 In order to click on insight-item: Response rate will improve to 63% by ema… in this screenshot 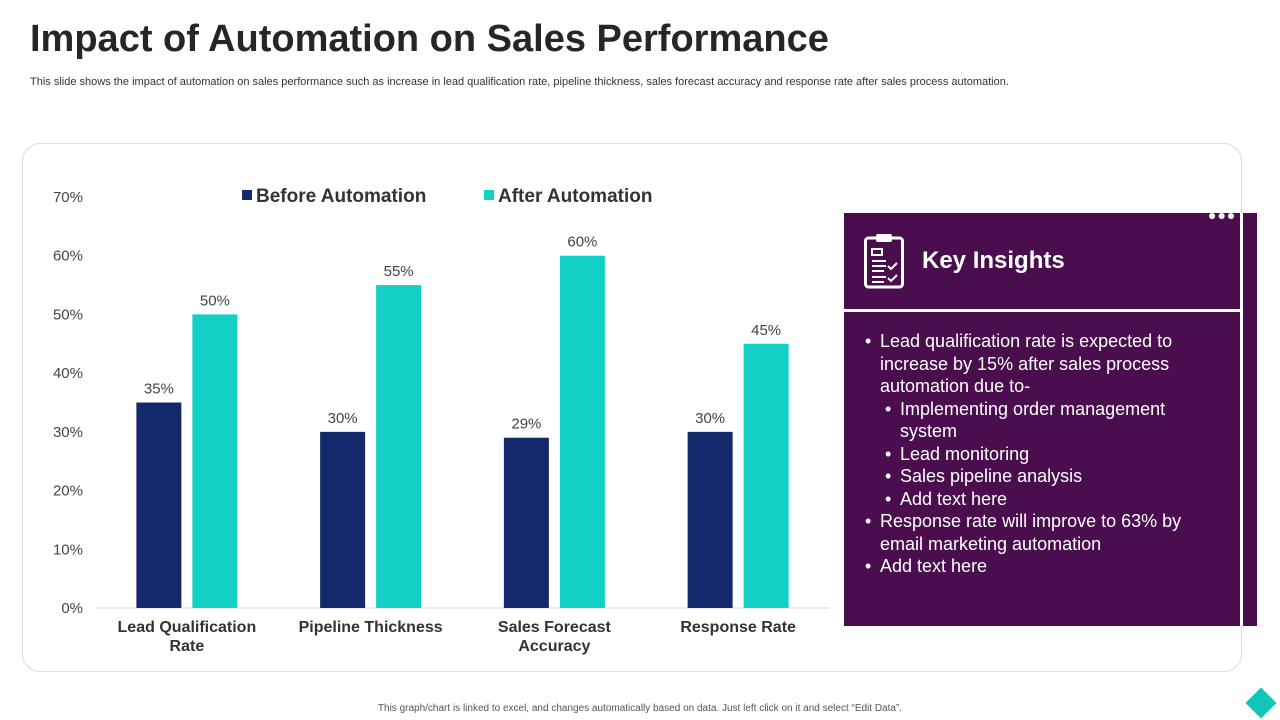, I will do `click(1042, 532)`.